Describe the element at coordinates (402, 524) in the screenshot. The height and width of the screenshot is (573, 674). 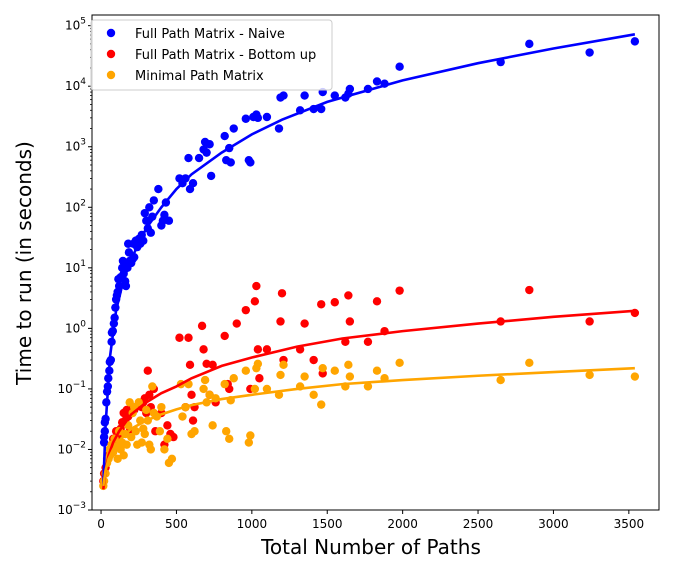
I see `x-tick-label: 2000` at that location.